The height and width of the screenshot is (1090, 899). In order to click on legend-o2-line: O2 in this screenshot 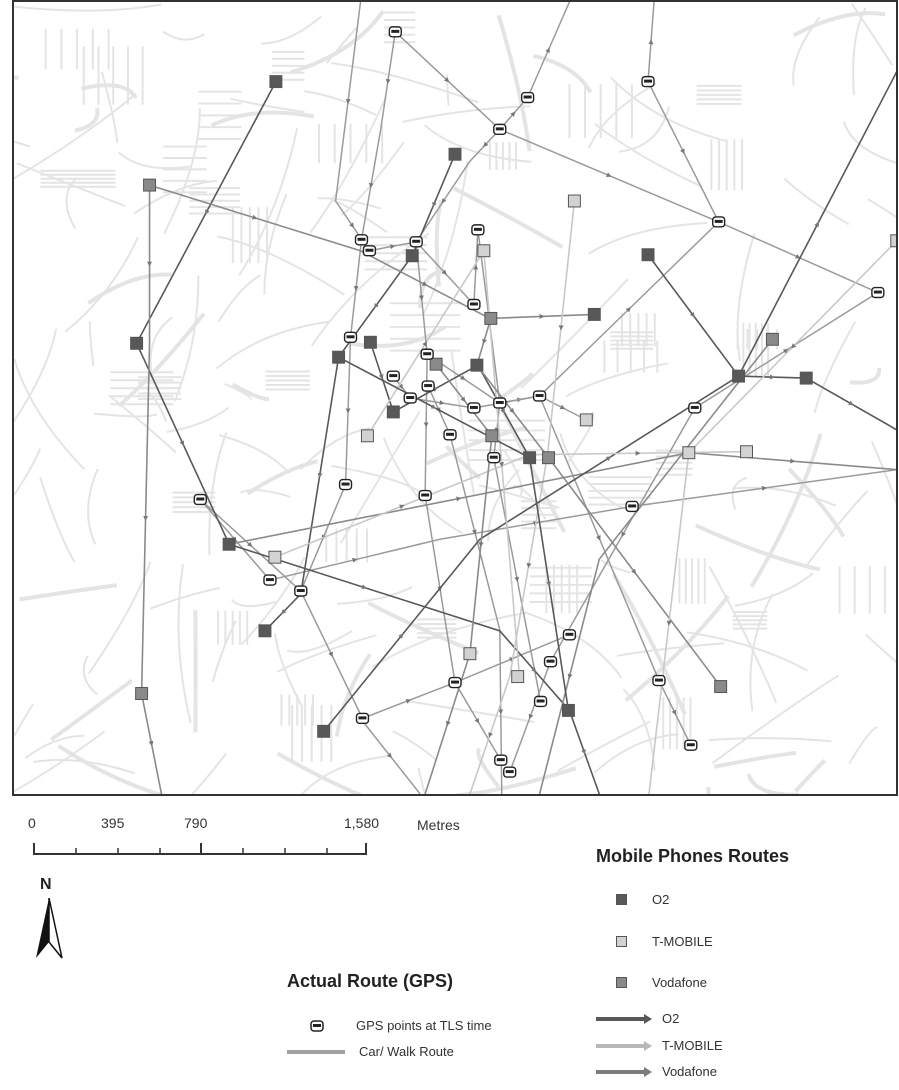, I will do `click(636, 1018)`.